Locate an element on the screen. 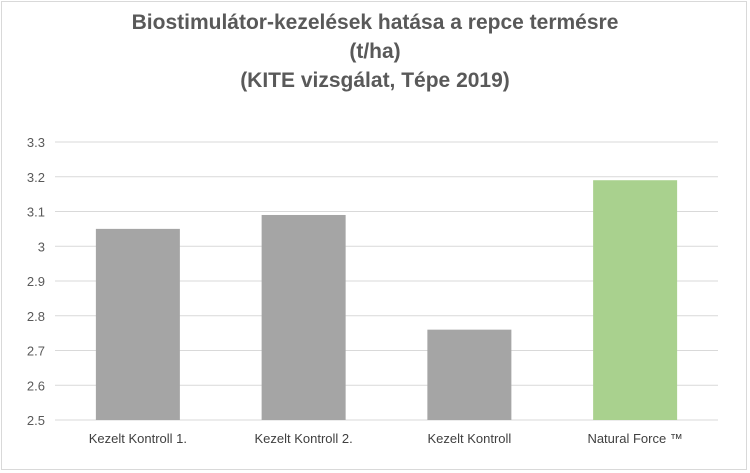 The width and height of the screenshot is (750, 473). y-tick-label: 2.7 is located at coordinates (36, 351).